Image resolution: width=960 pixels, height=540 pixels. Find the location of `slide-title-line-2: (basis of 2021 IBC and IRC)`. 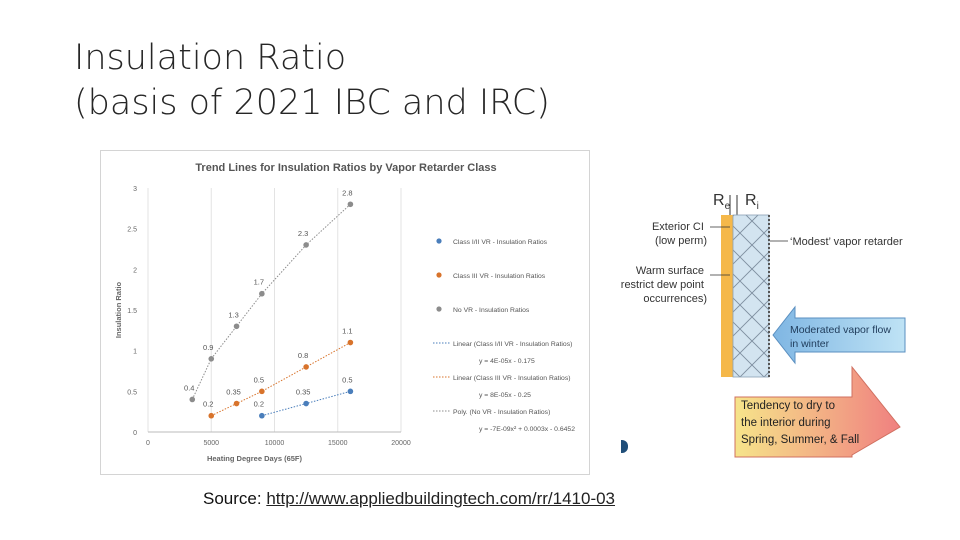

slide-title-line-2: (basis of 2021 IBC and IRC) is located at coordinates (312, 103).